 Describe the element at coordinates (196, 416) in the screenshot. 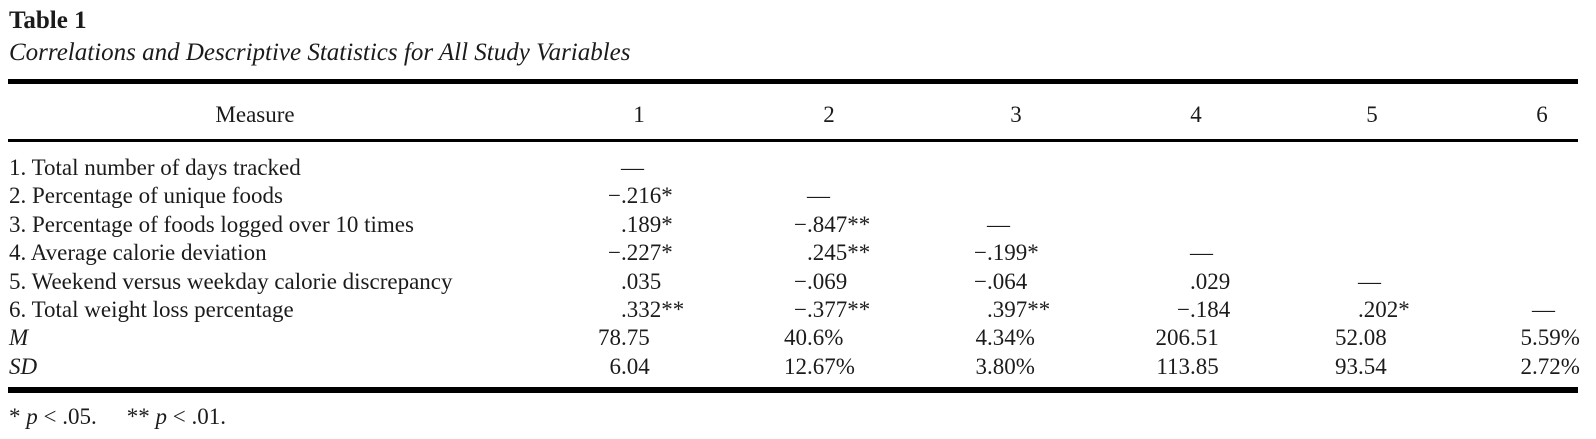

I see `note-text: < .01.` at that location.